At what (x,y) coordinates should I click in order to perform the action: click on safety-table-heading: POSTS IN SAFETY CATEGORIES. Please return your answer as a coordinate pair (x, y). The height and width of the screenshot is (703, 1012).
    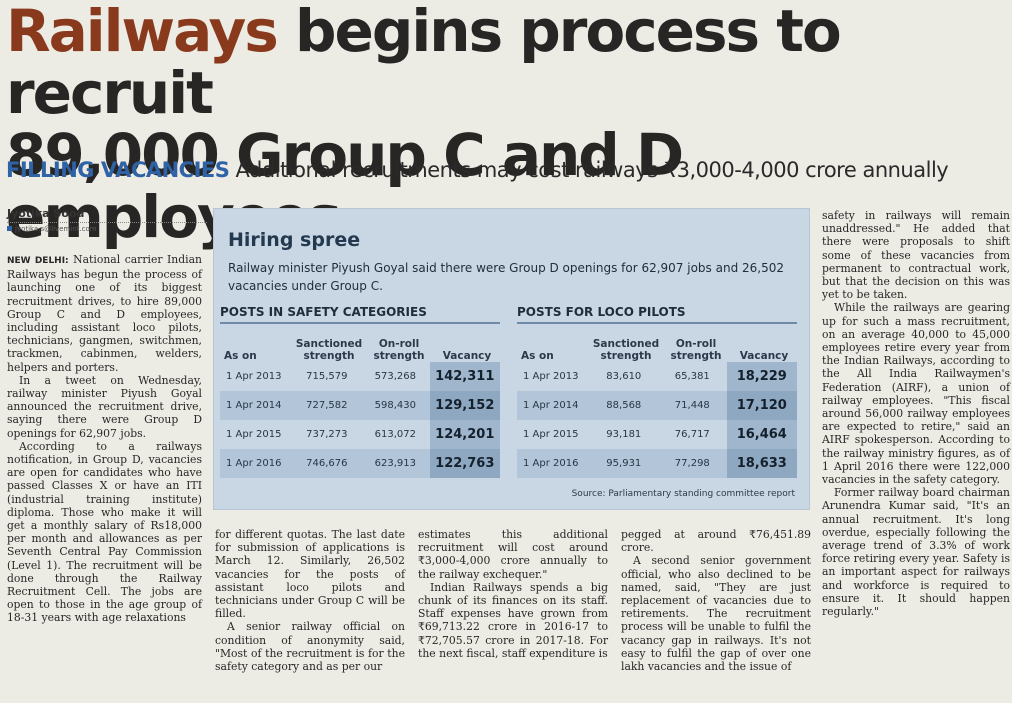
    Looking at the image, I should click on (360, 314).